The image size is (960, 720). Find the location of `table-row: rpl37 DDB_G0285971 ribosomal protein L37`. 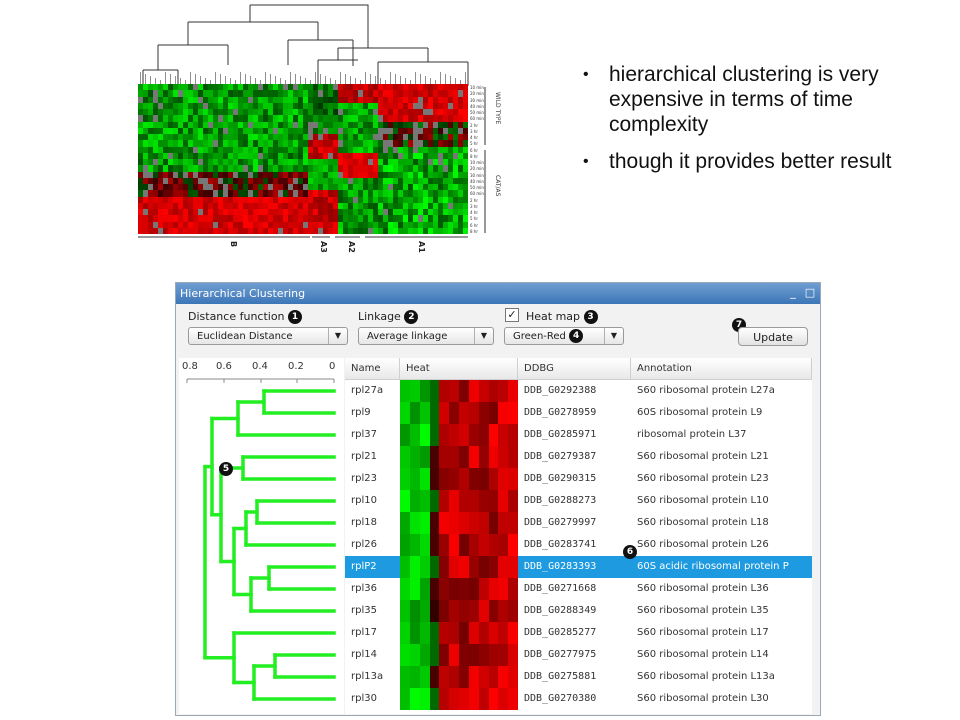

table-row: rpl37 DDB_G0285971 ribosomal protein L37 is located at coordinates (578, 435).